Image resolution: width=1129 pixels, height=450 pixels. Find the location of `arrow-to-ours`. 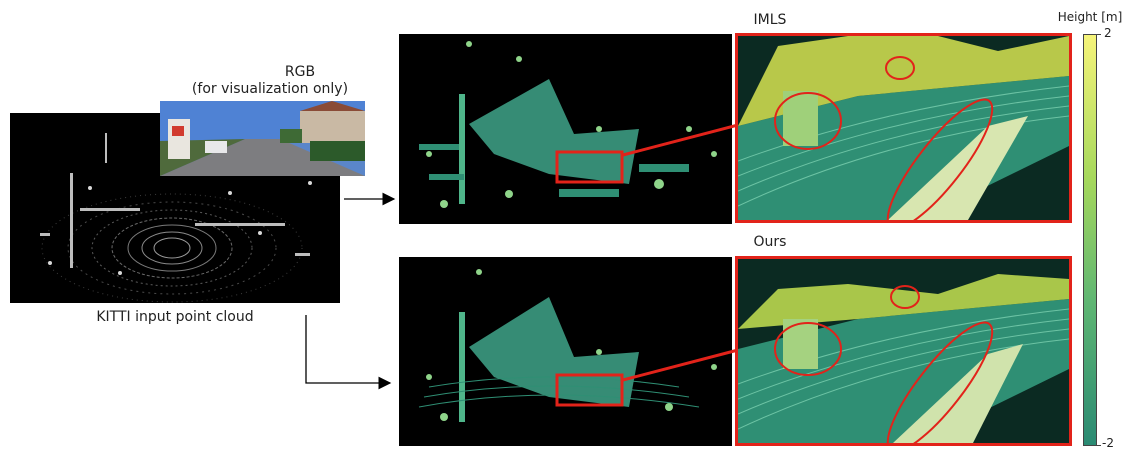

arrow-to-ours is located at coordinates (348, 352).